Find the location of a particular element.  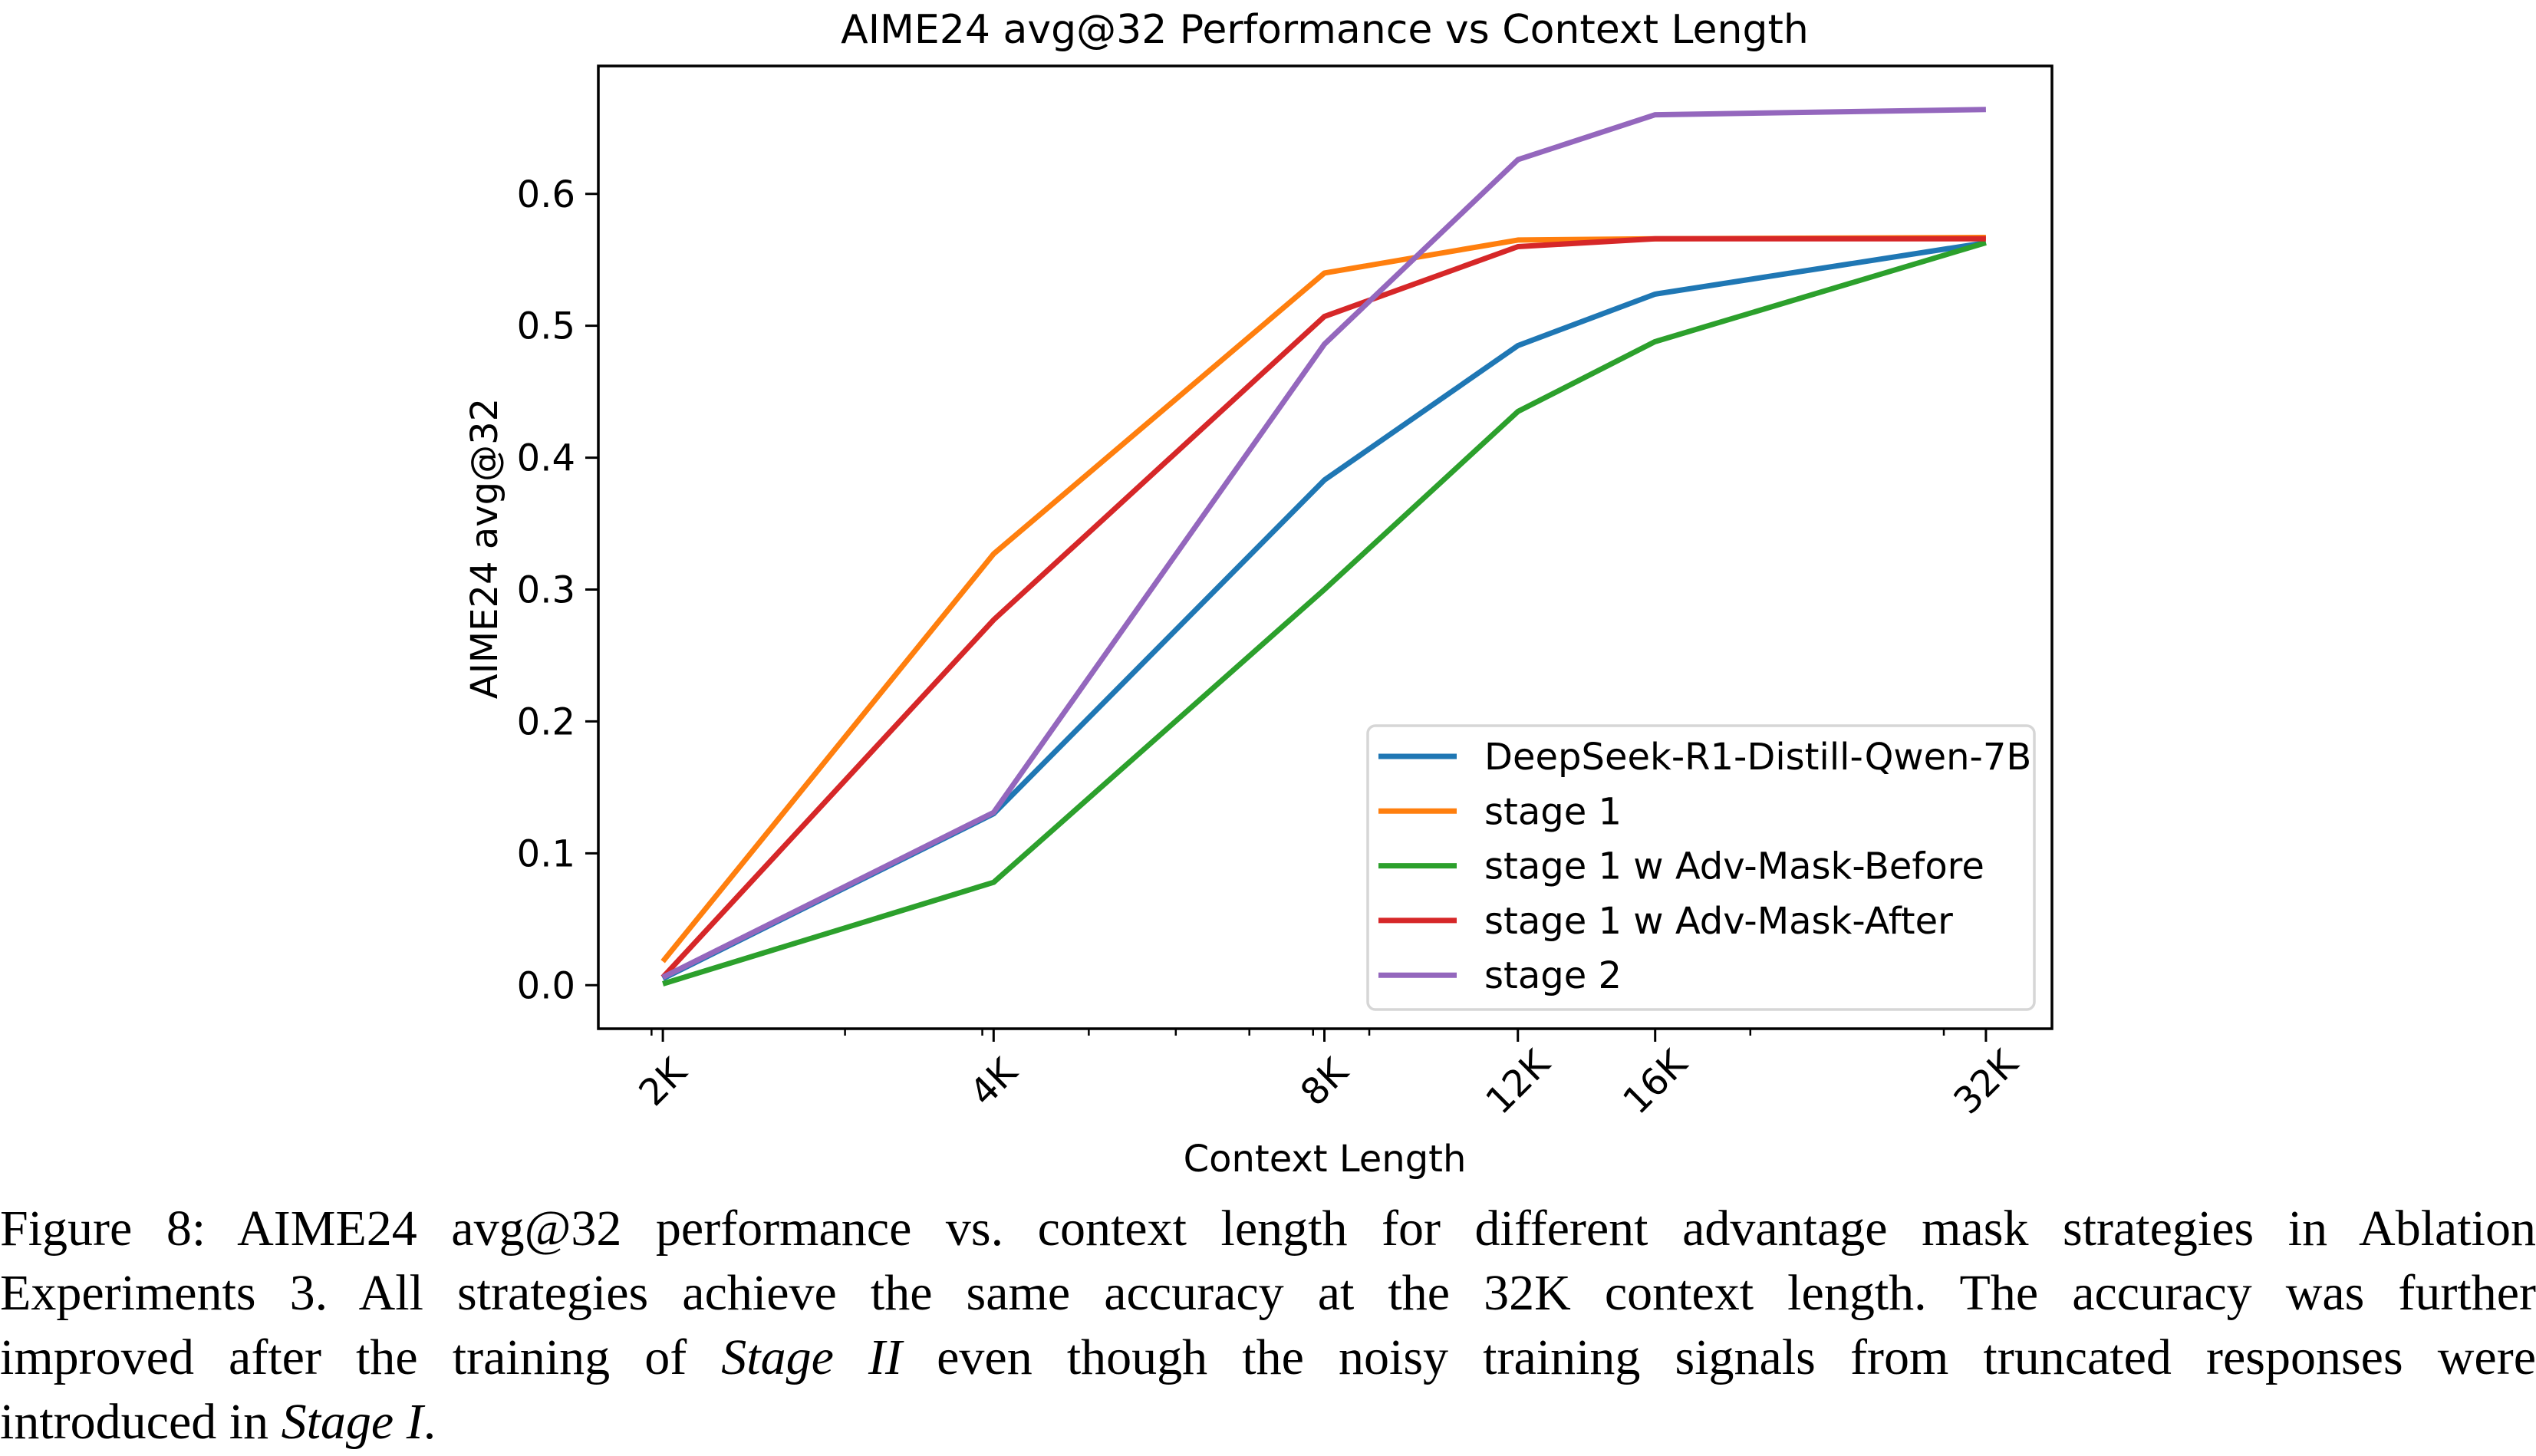

x-tick-label: 4K is located at coordinates (995, 1082).